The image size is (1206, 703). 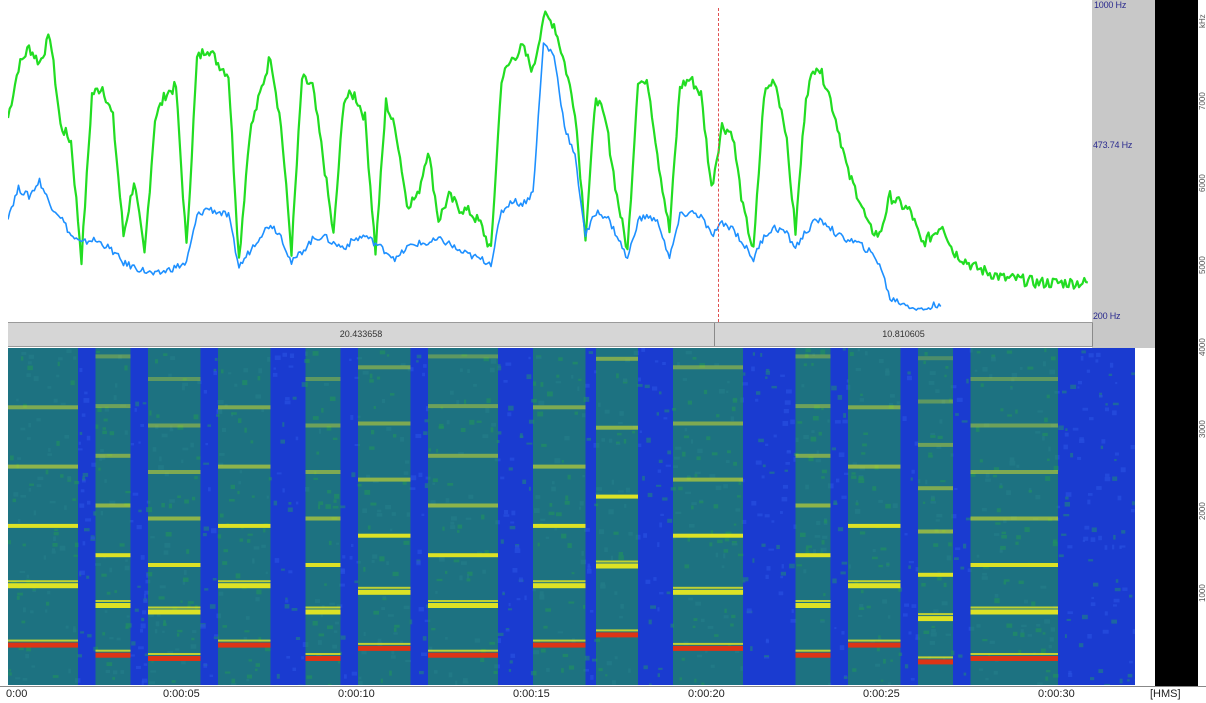 I want to click on frequency-tick: 6000, so click(x=1202, y=183).